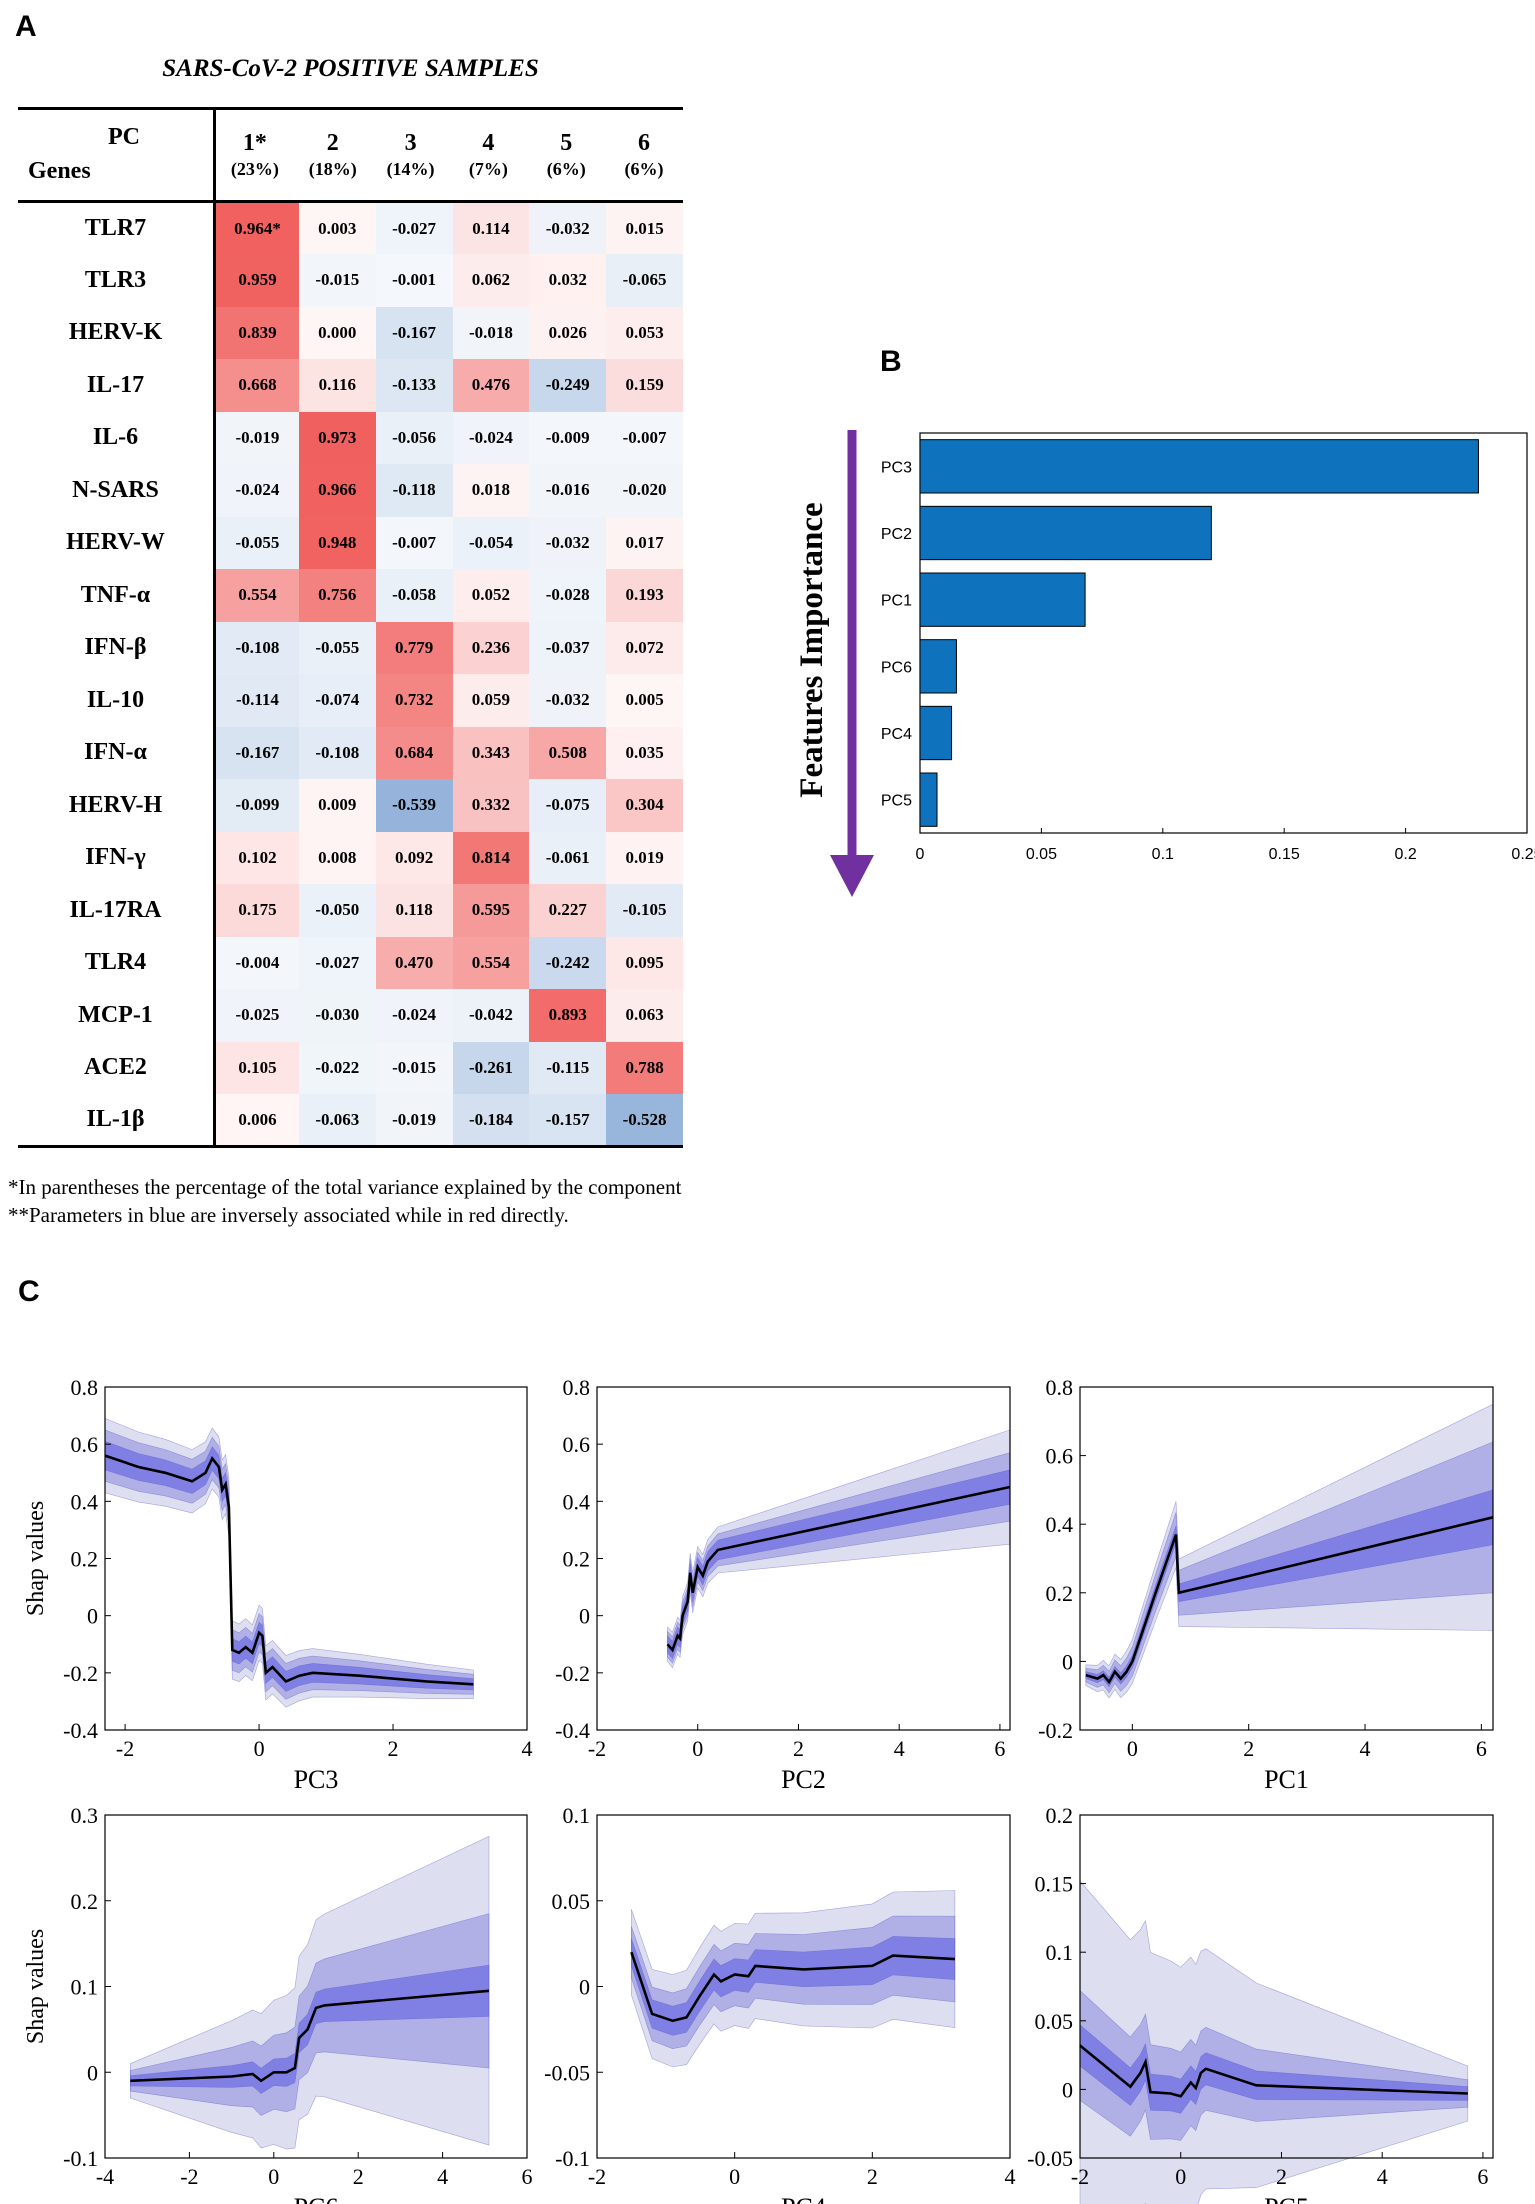  What do you see at coordinates (337, 1120) in the screenshot?
I see `loading-cell: -0.063` at bounding box center [337, 1120].